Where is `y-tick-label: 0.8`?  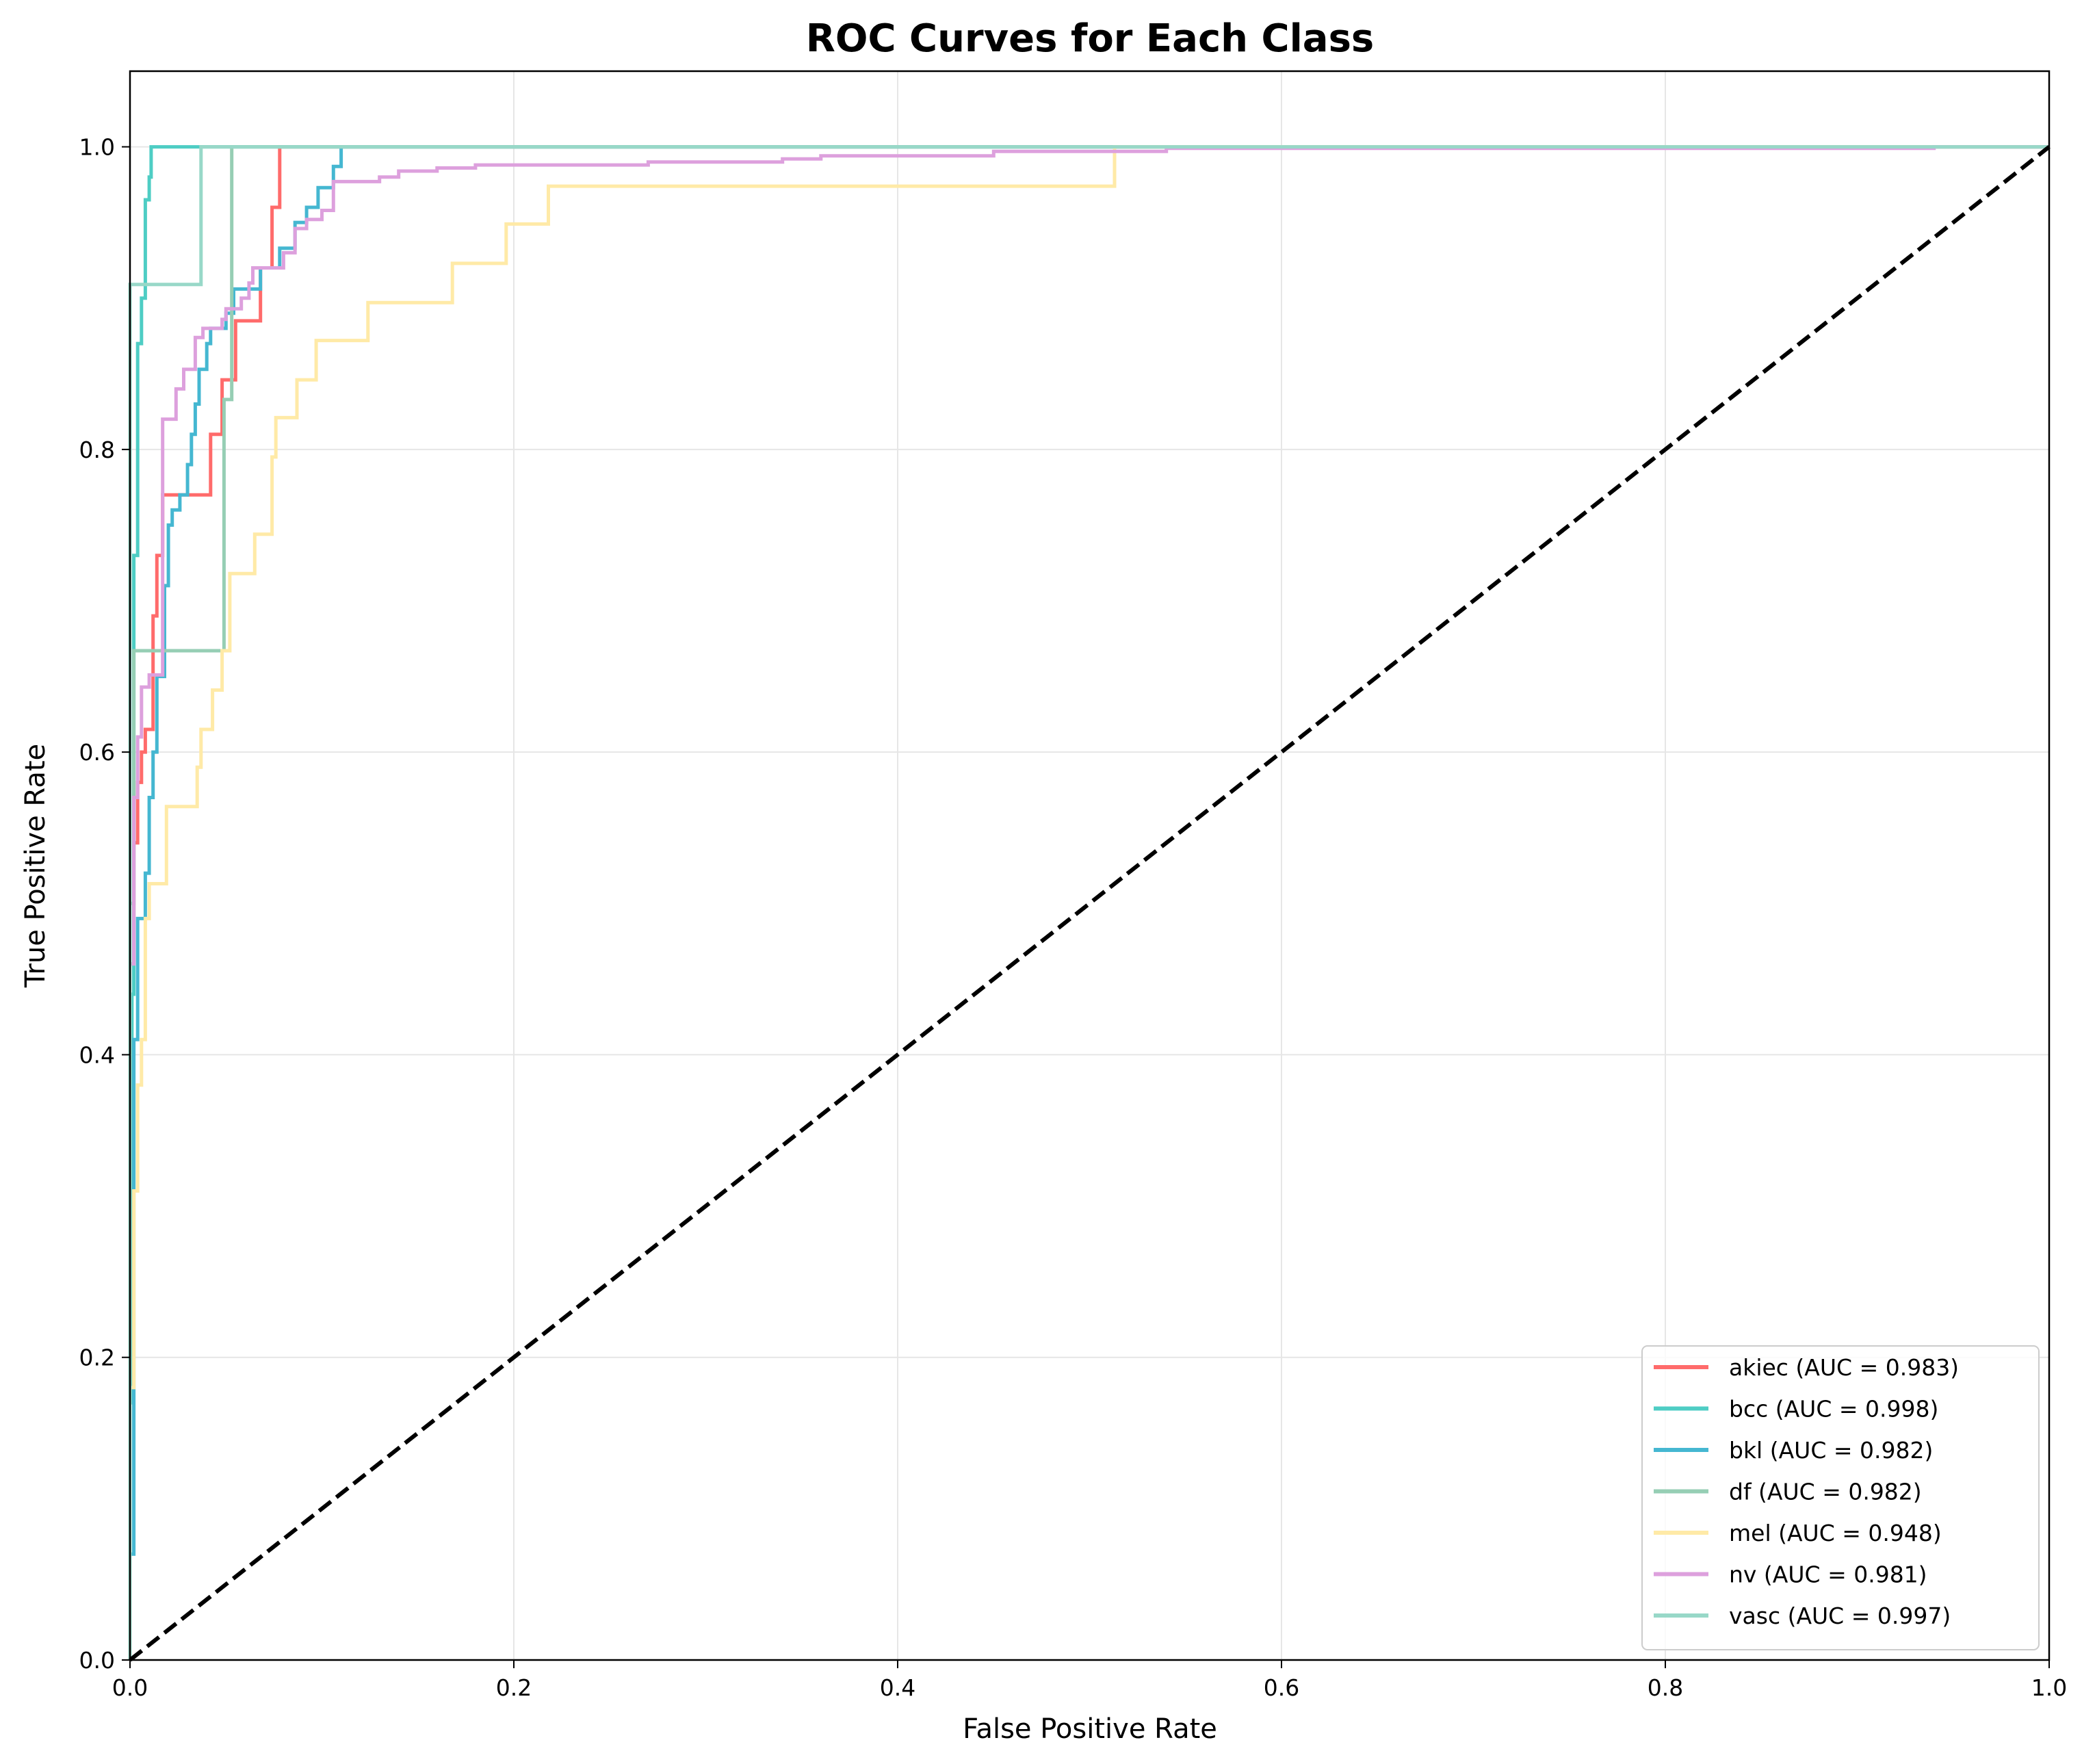 y-tick-label: 0.8 is located at coordinates (97, 450).